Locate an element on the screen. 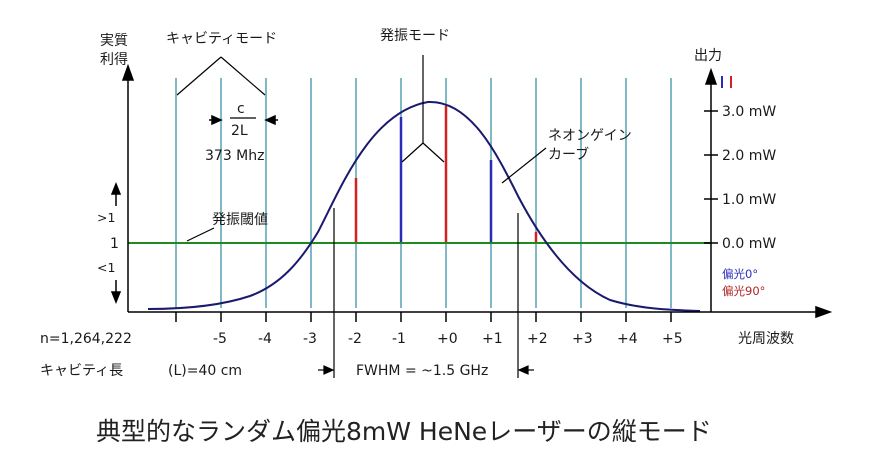 The height and width of the screenshot is (470, 870). mode-spacing-denominator: 2L is located at coordinates (239, 131).